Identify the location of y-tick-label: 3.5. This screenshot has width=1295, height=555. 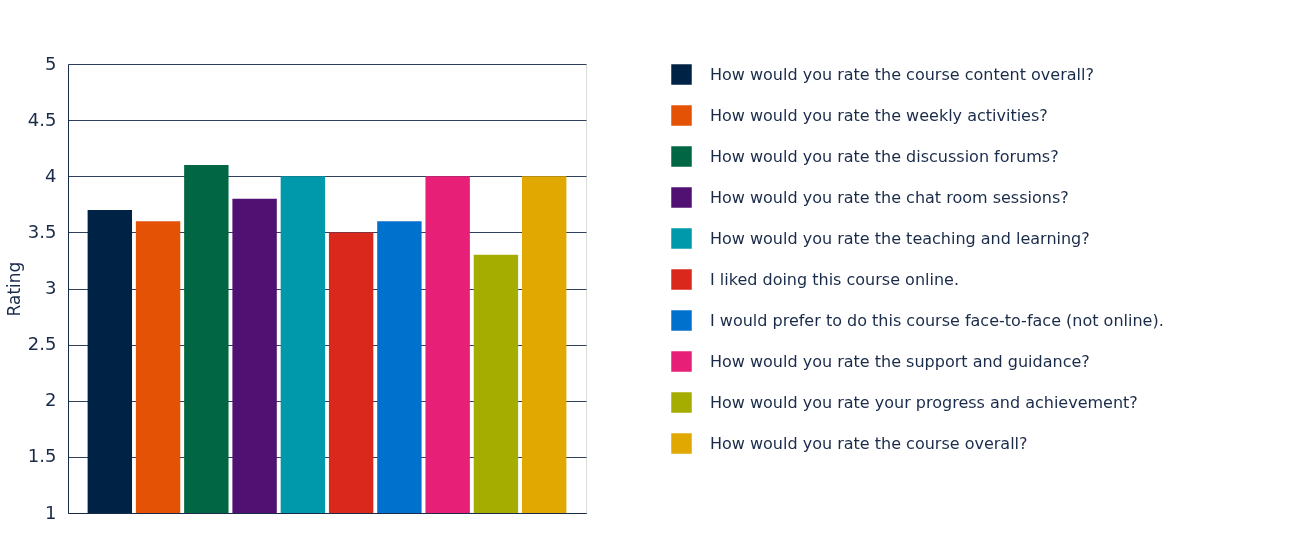
(42, 231).